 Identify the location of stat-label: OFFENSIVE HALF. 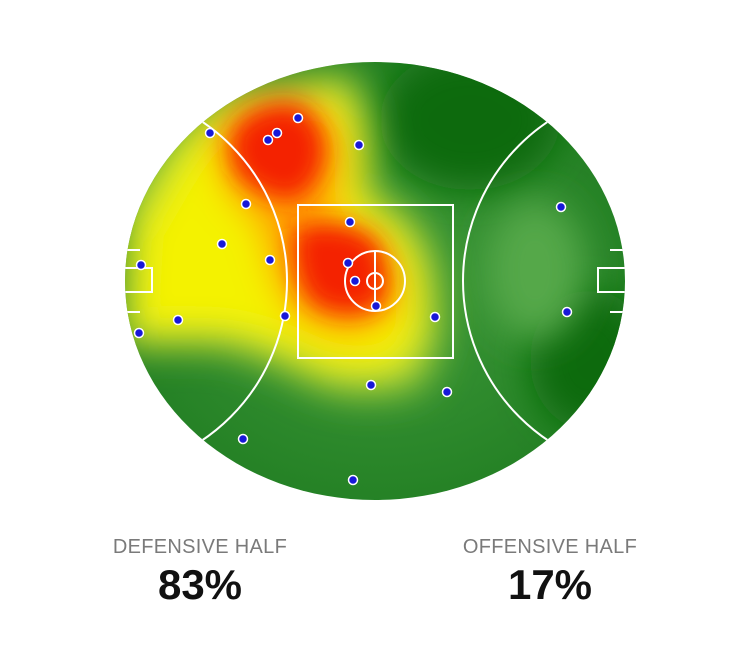
(550, 547).